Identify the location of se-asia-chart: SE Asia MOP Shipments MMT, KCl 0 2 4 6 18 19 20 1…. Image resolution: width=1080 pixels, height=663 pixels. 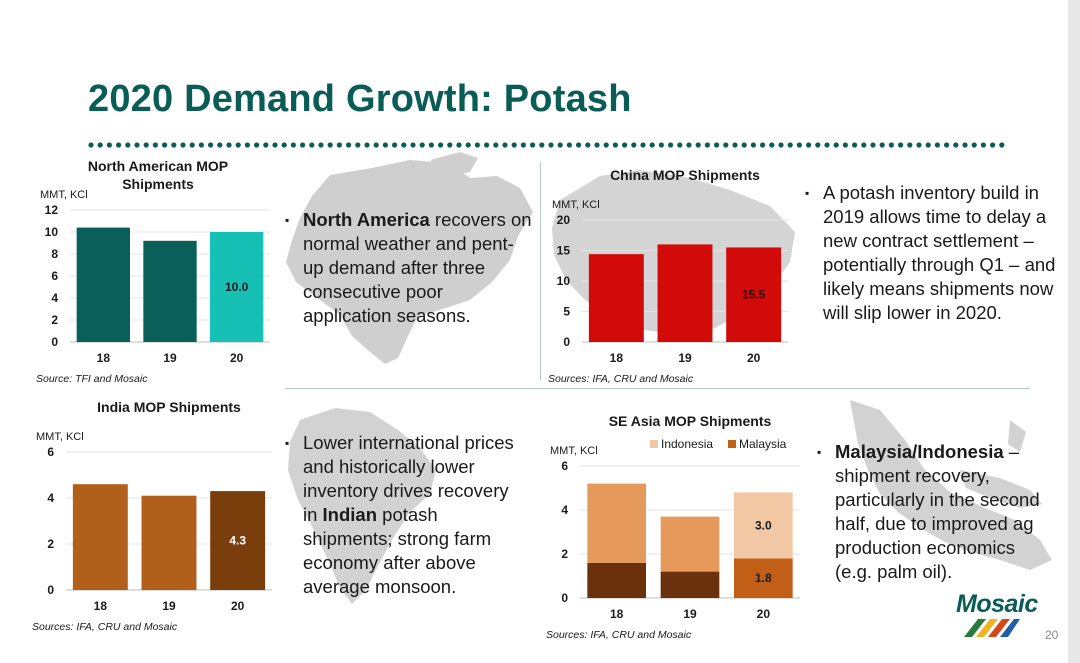
(673, 527).